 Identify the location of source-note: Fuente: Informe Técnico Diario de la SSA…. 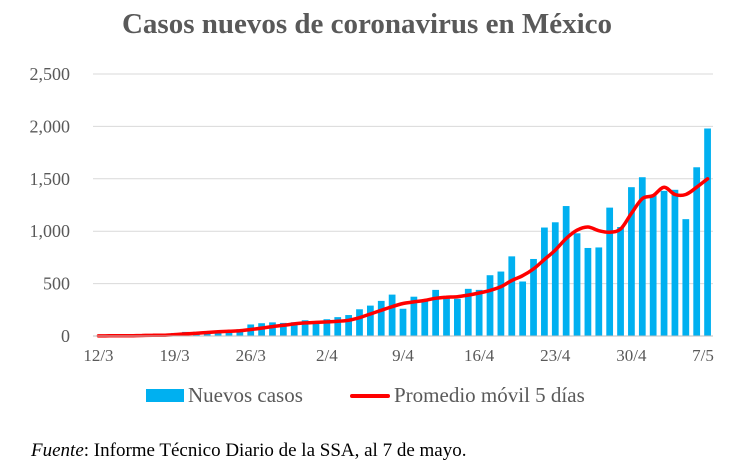
(248, 451).